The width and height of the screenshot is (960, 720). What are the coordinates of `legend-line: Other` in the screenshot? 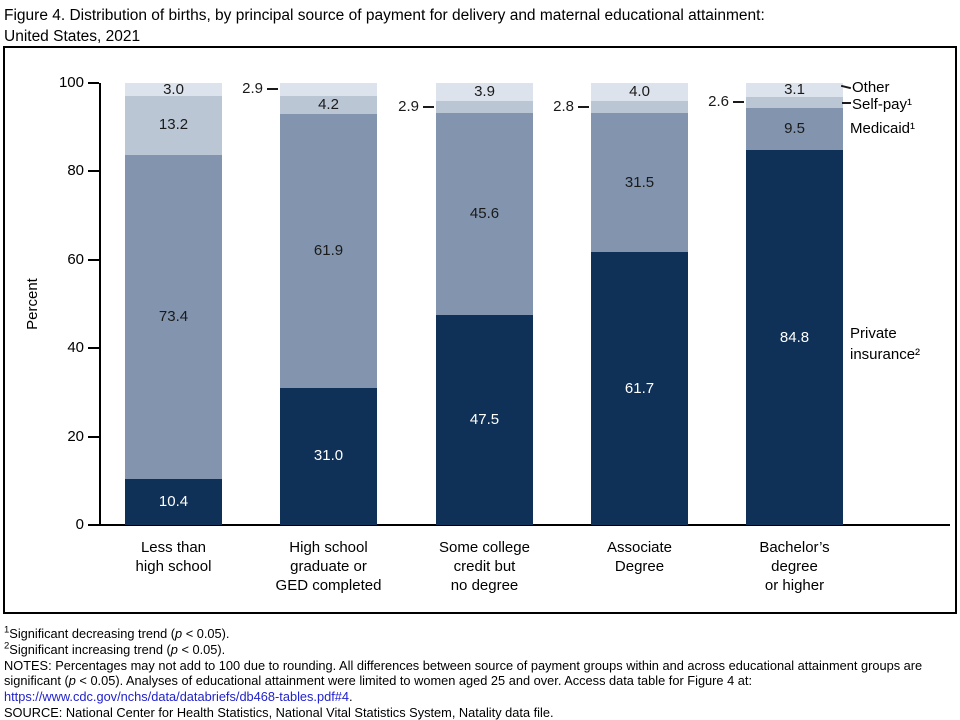 It's located at (871, 87).